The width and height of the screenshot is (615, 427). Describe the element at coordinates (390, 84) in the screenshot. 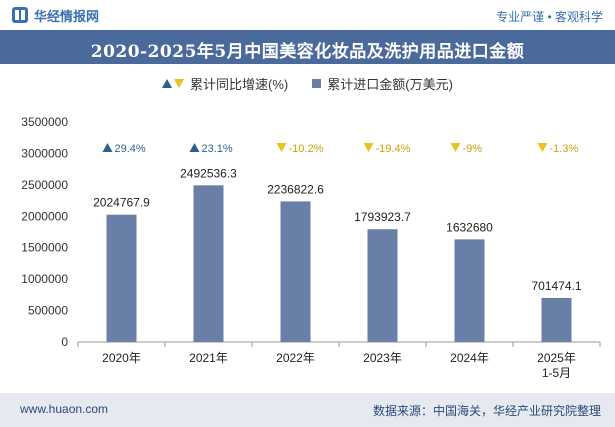

I see `legend-amount-label: 累计进口金额(万美元)` at that location.